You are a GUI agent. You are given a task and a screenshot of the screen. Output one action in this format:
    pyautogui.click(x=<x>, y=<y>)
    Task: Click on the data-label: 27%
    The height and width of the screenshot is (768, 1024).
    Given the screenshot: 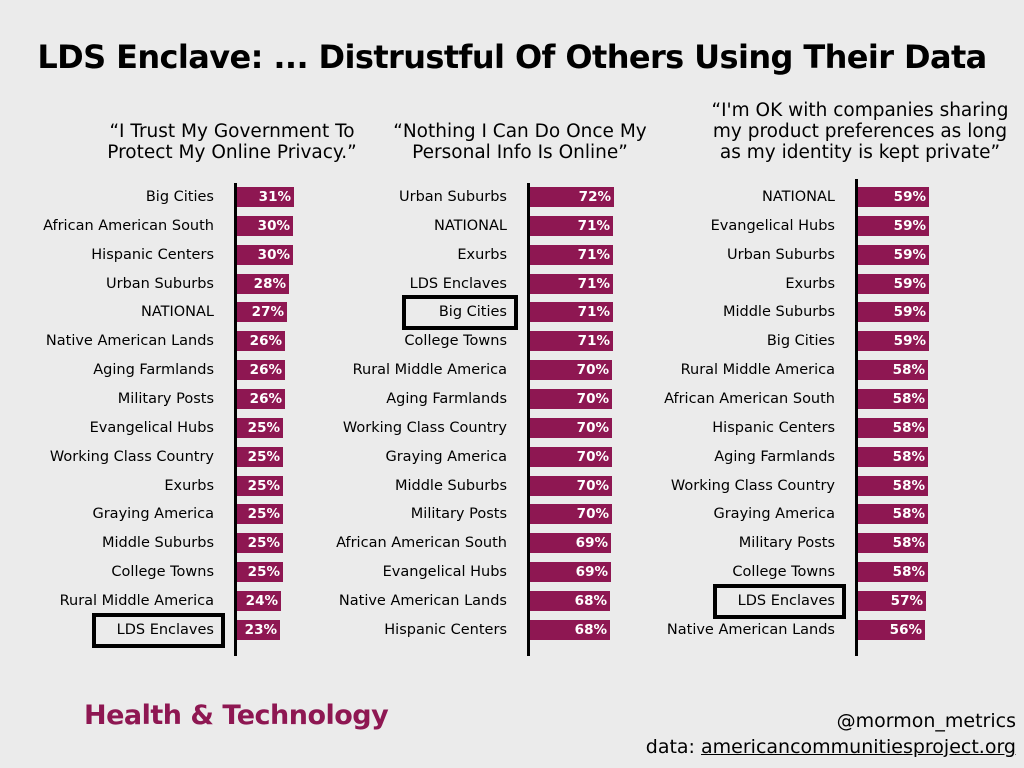 What is the action you would take?
    pyautogui.click(x=267, y=312)
    